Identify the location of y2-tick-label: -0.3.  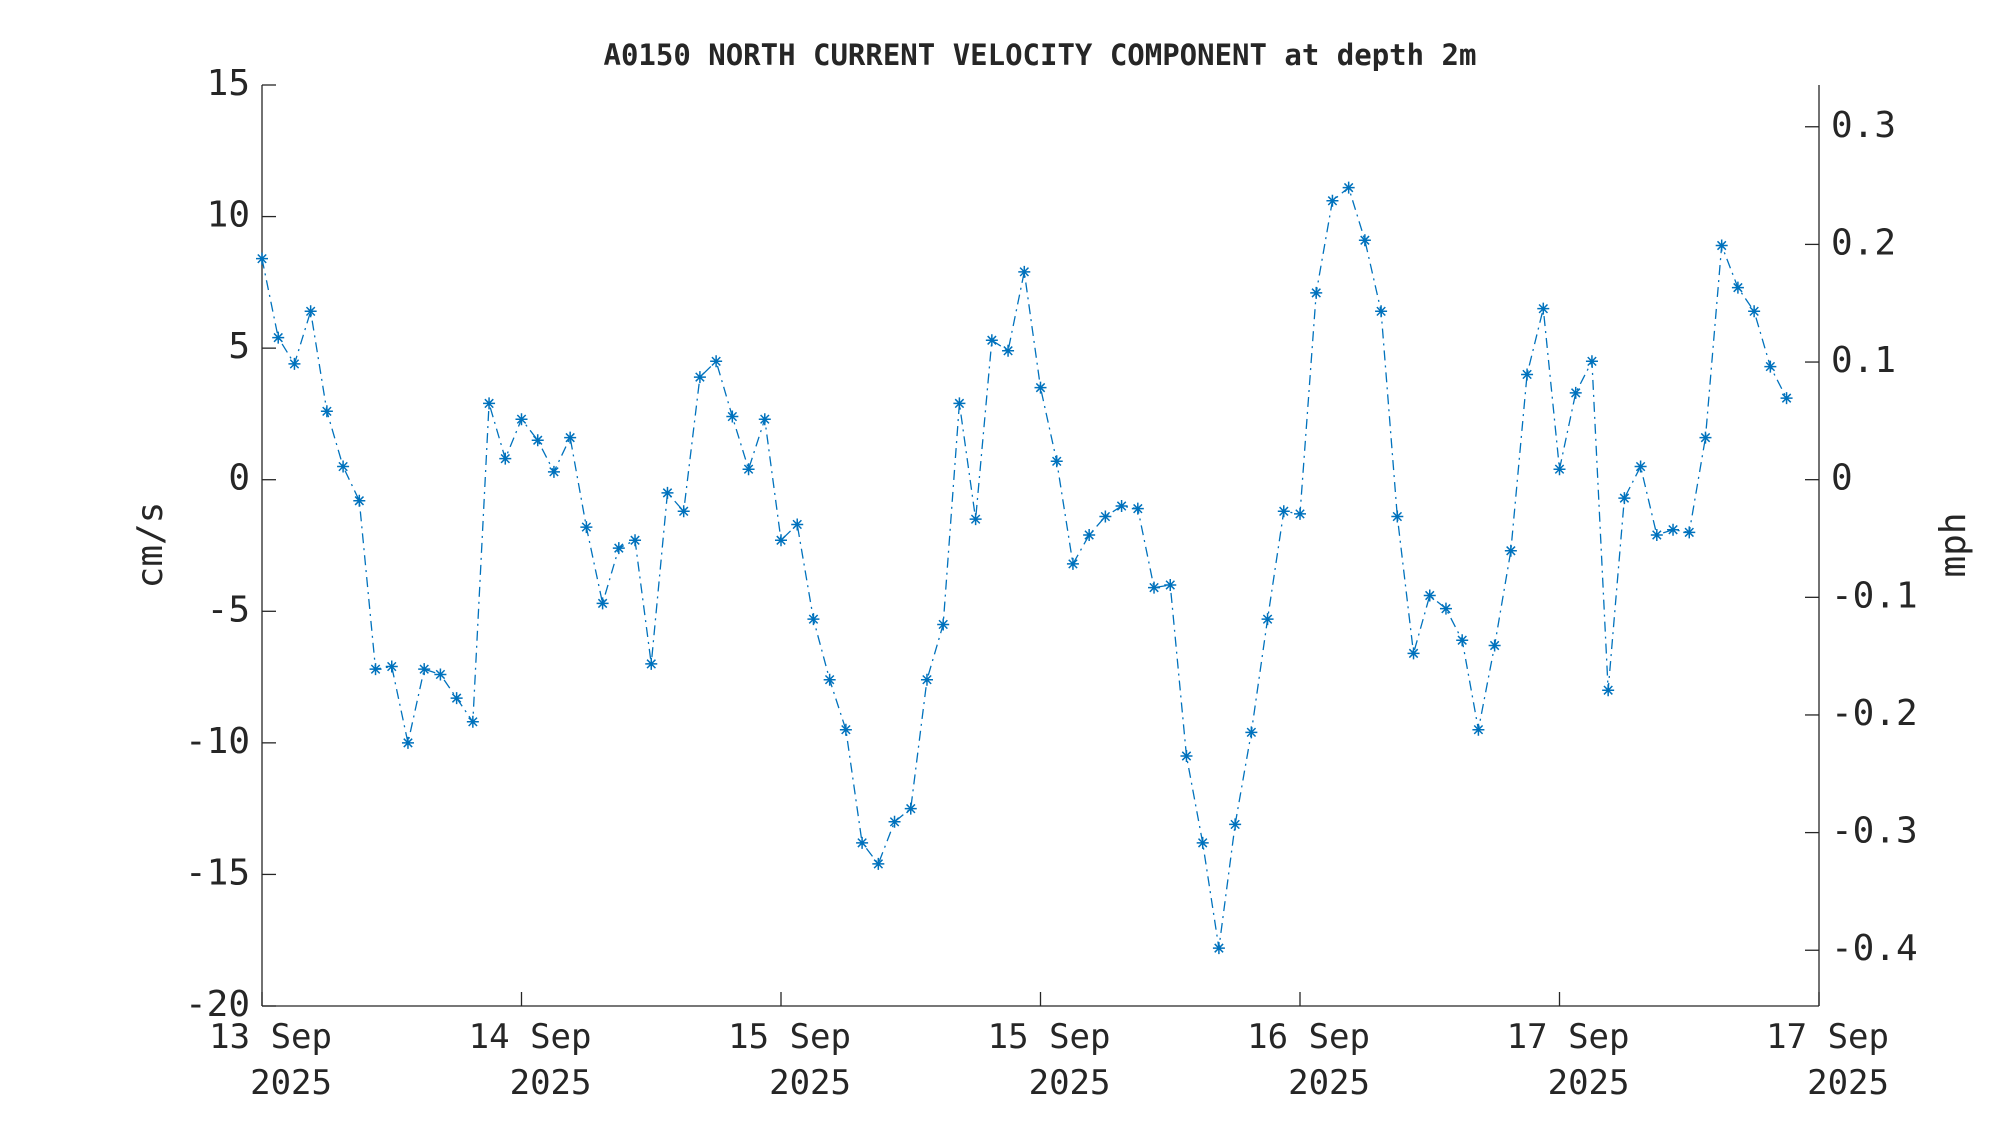
(1874, 831).